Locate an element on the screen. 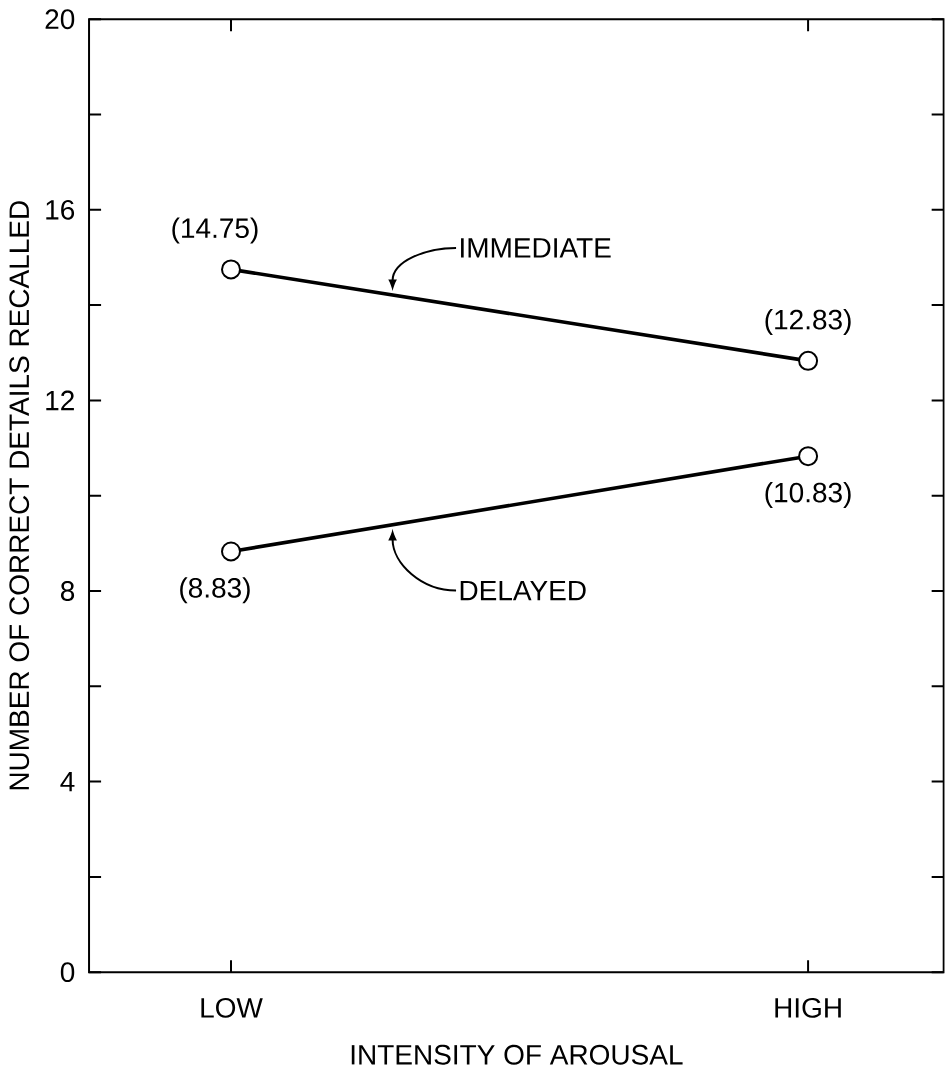 This screenshot has width=945, height=1074. x-axis-title: INTENSITY OF AROUSAL is located at coordinates (517, 1054).